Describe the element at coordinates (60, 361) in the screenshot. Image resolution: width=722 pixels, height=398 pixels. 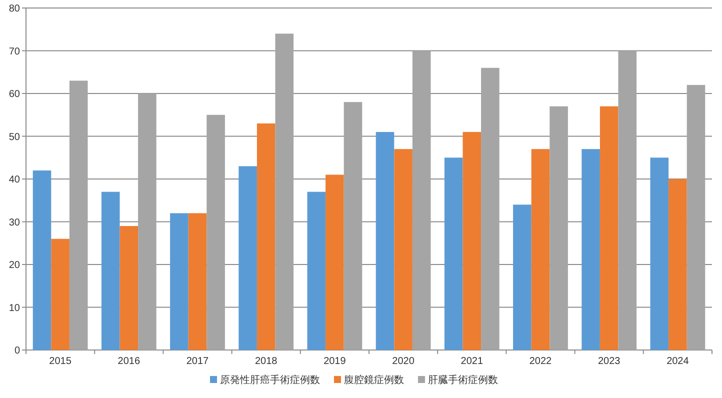
I see `x-tick-label: 2015` at that location.